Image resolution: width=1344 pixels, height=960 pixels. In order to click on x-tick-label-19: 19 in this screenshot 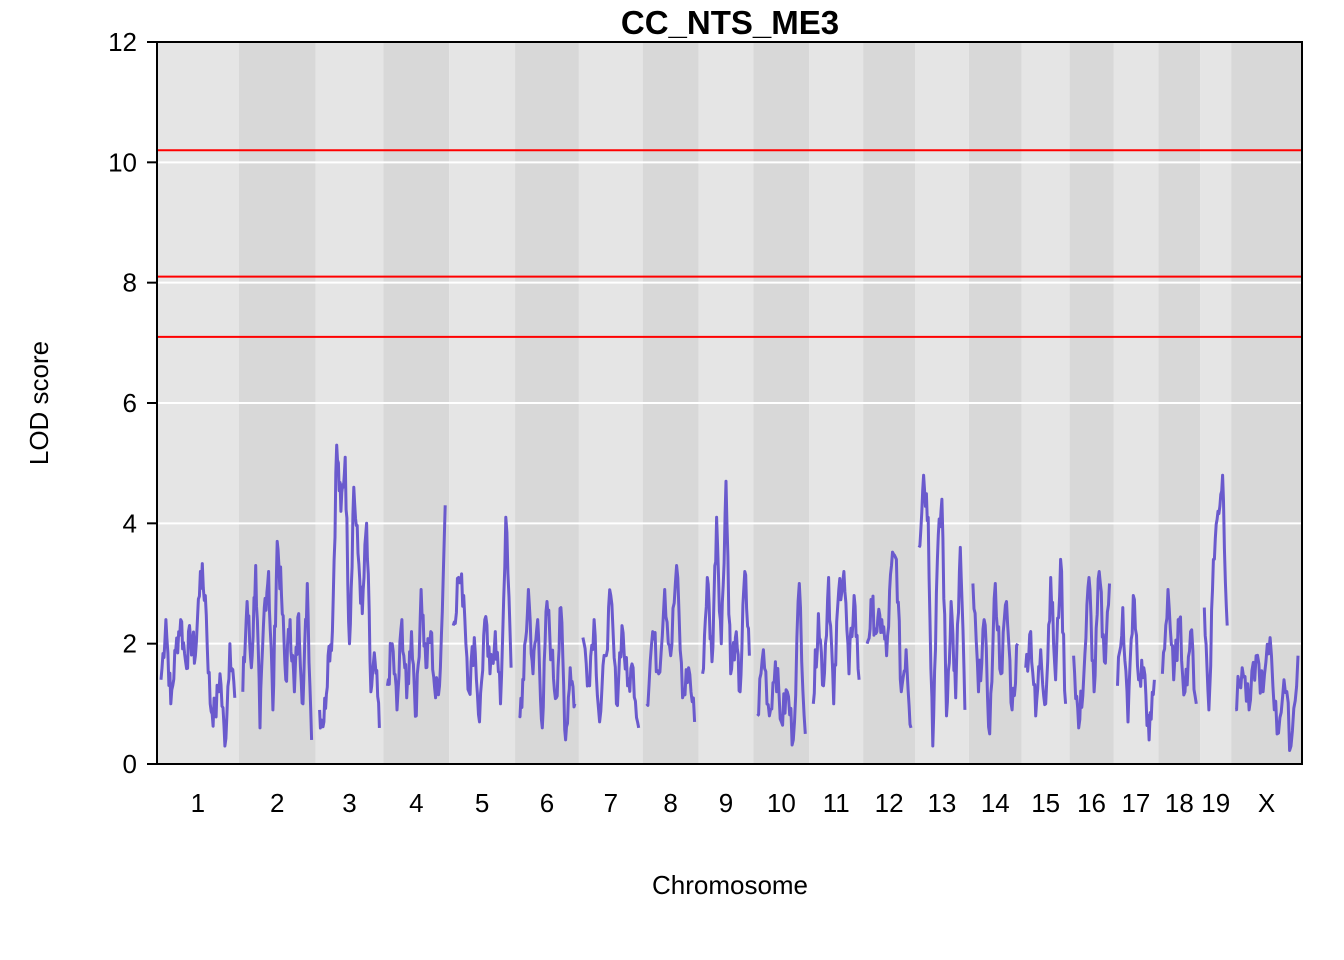, I will do `click(1215, 803)`.